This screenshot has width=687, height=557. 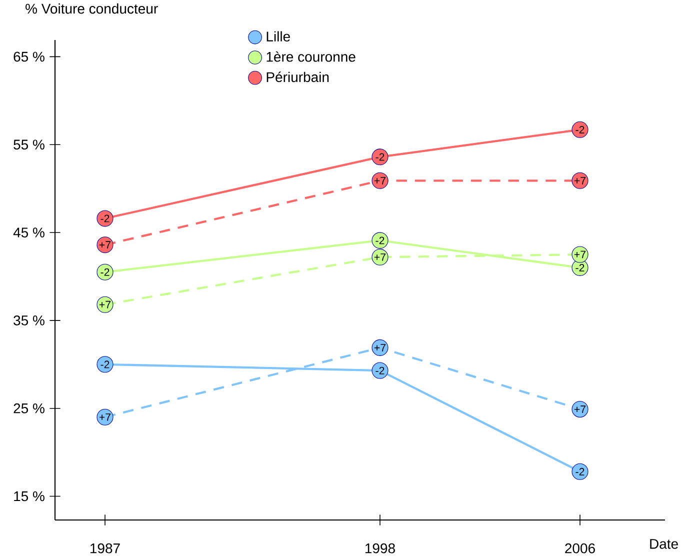 What do you see at coordinates (297, 77) in the screenshot?
I see `legend-label: Périurbain` at bounding box center [297, 77].